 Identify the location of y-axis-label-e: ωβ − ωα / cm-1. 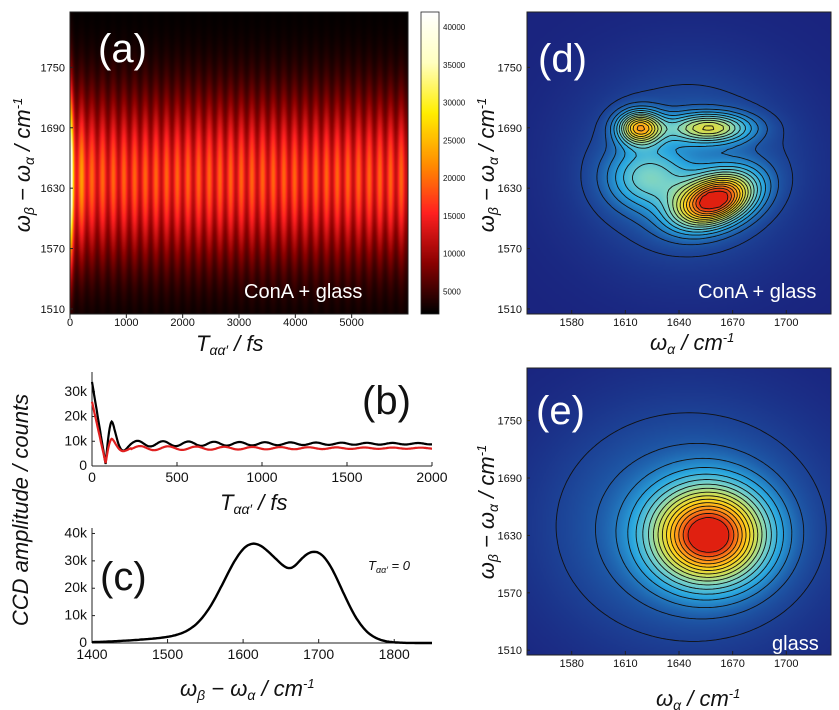
(487, 512).